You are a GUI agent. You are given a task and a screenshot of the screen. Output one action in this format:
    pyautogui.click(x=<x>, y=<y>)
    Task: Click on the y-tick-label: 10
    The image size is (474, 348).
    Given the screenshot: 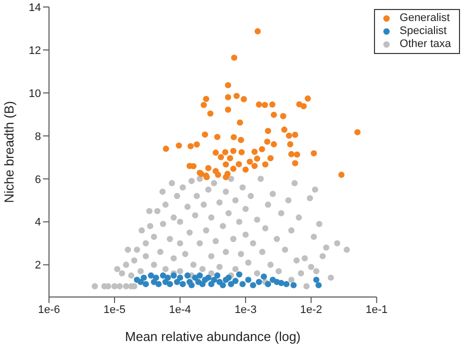 What is the action you would take?
    pyautogui.click(x=34, y=94)
    